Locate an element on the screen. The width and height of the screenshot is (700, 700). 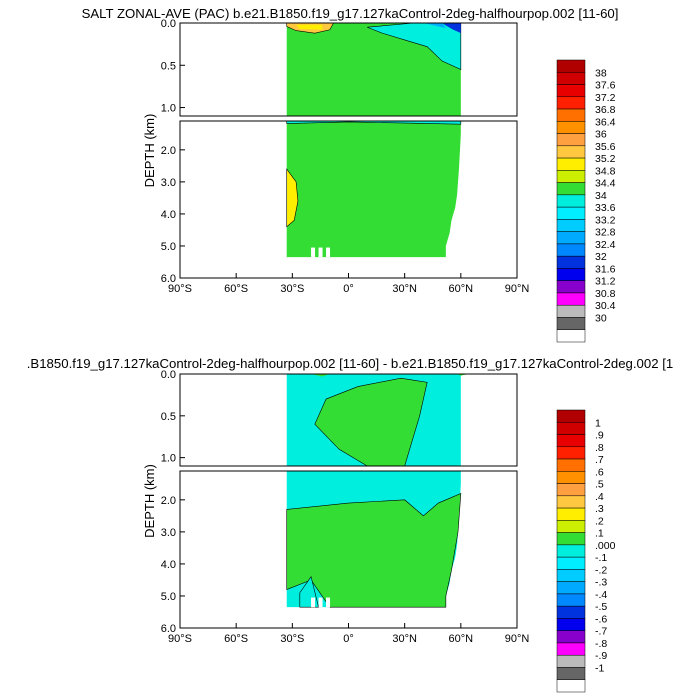
colorbar-label: 32.8 is located at coordinates (605, 233).